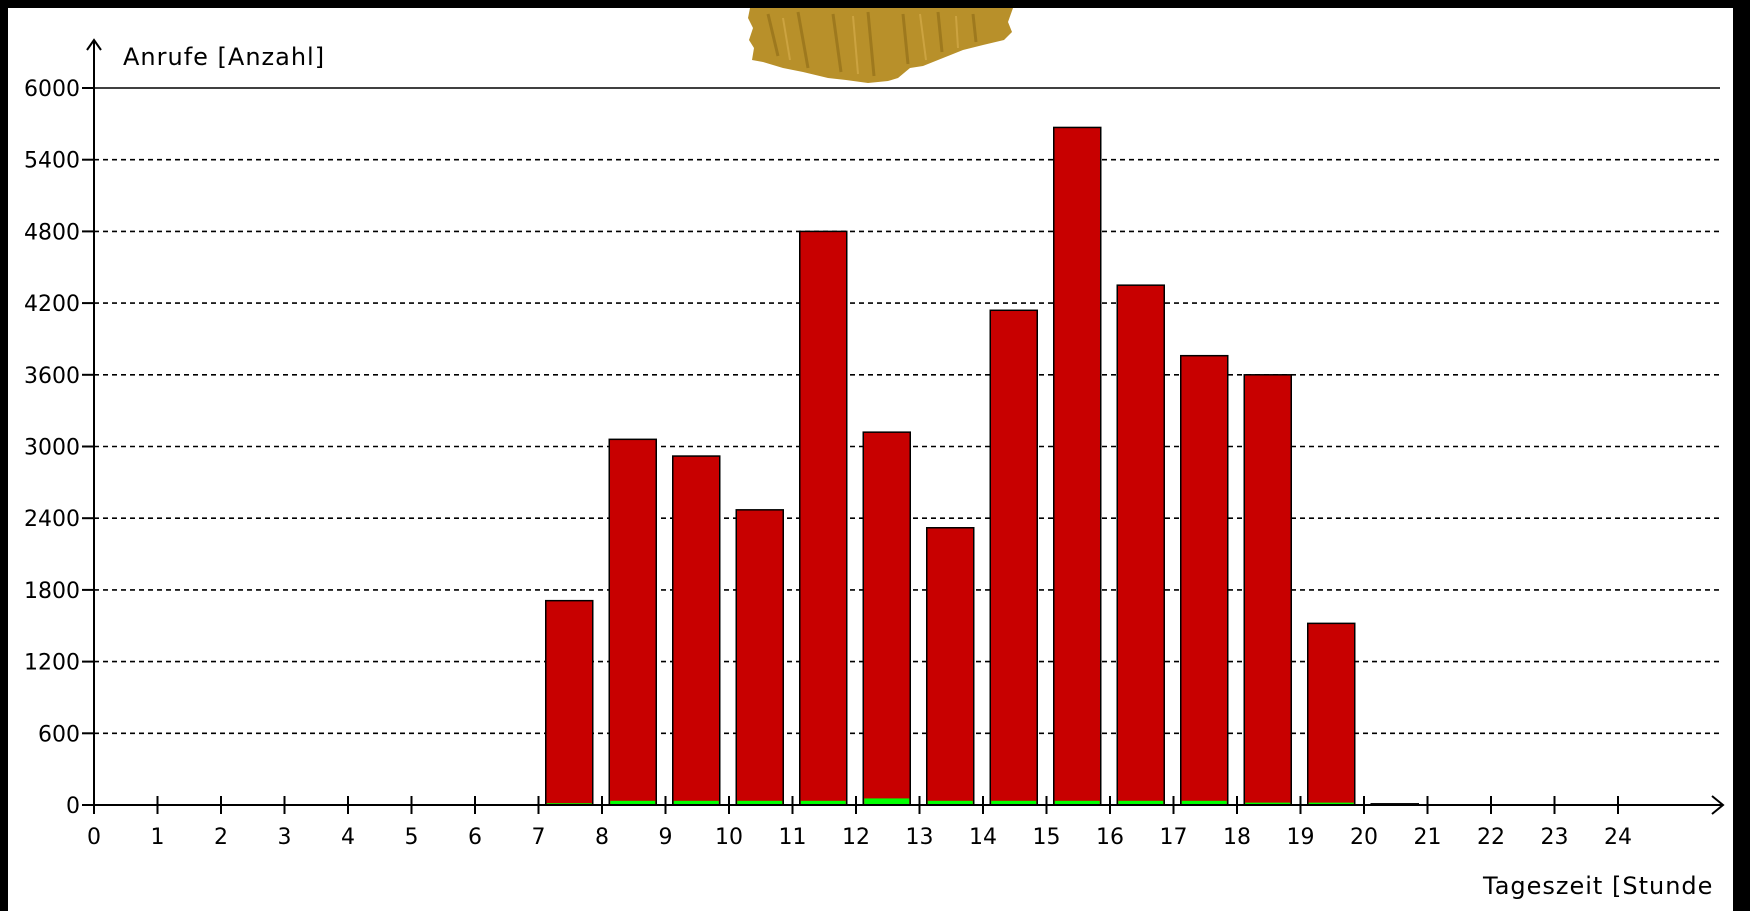 The width and height of the screenshot is (1750, 911). Describe the element at coordinates (793, 837) in the screenshot. I see `x-tick-label: 11` at that location.